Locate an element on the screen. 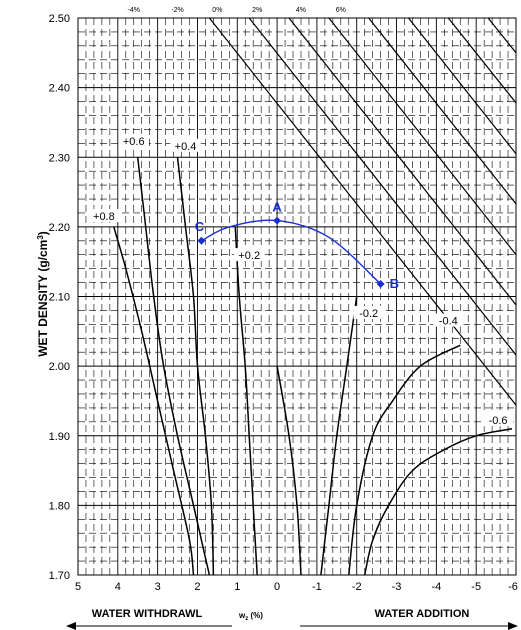 The image size is (521, 630). x-tick-label: 1 is located at coordinates (237, 587).